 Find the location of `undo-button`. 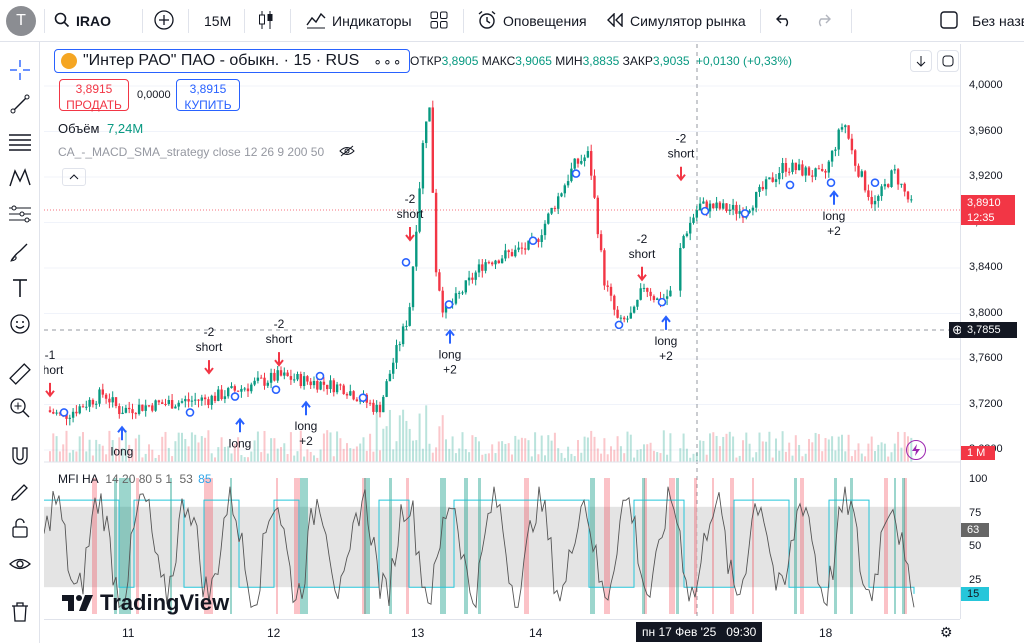

undo-button is located at coordinates (784, 21).